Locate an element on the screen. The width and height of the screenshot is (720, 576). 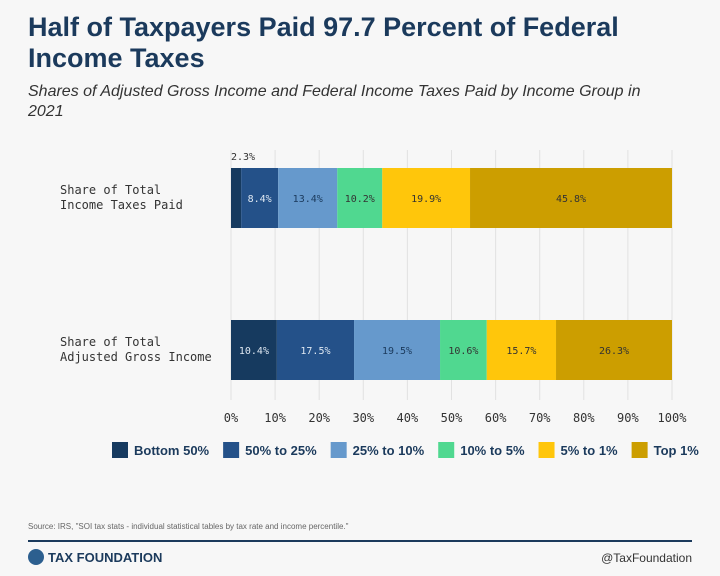
legend-label: 5% to 1% is located at coordinates (590, 450).